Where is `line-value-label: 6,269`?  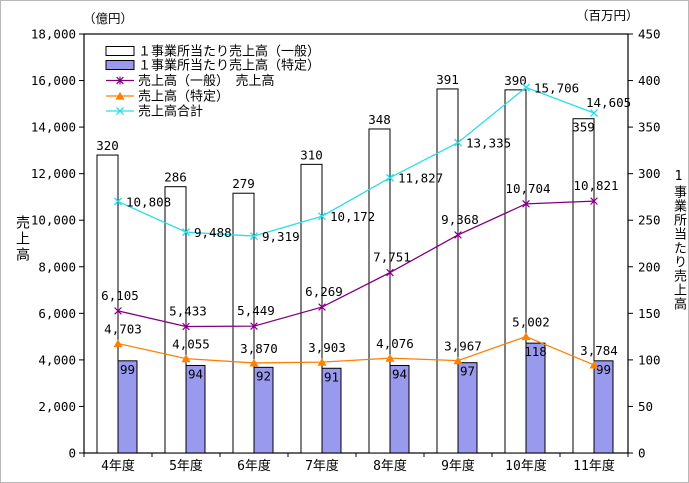
line-value-label: 6,269 is located at coordinates (324, 291).